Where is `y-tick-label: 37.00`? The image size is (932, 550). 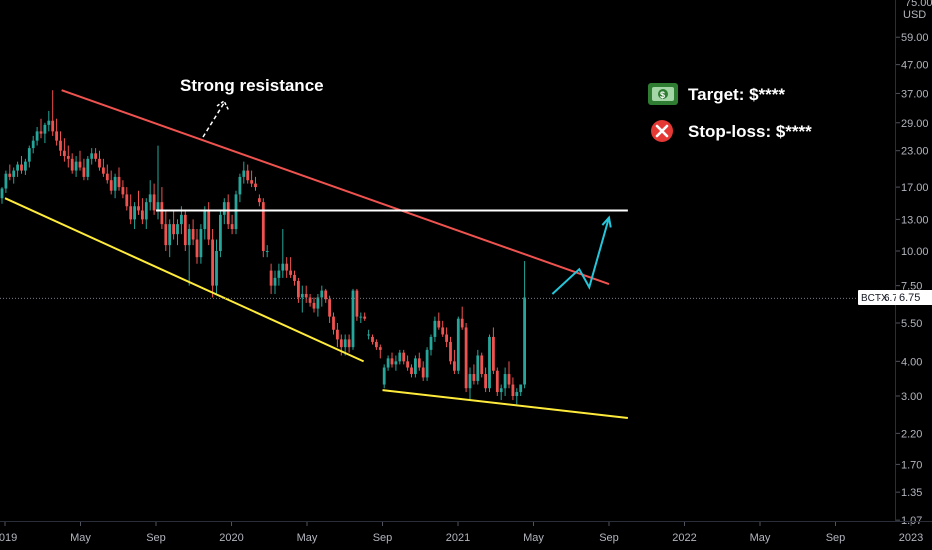
y-tick-label: 37.00 is located at coordinates (915, 94).